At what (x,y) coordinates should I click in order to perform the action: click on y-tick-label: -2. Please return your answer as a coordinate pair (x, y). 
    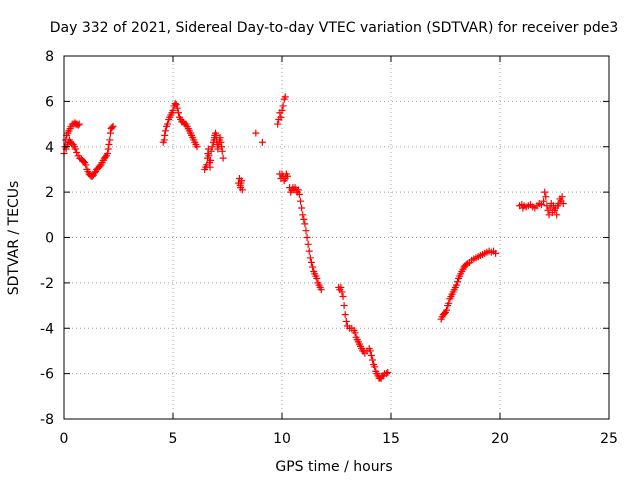
    Looking at the image, I should click on (47, 284).